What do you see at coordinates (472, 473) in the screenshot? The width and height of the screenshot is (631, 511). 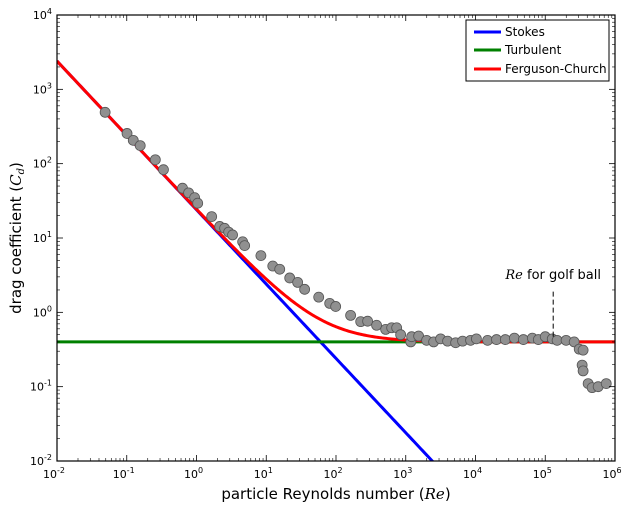 I see `x-tick-label: 10⁴` at bounding box center [472, 473].